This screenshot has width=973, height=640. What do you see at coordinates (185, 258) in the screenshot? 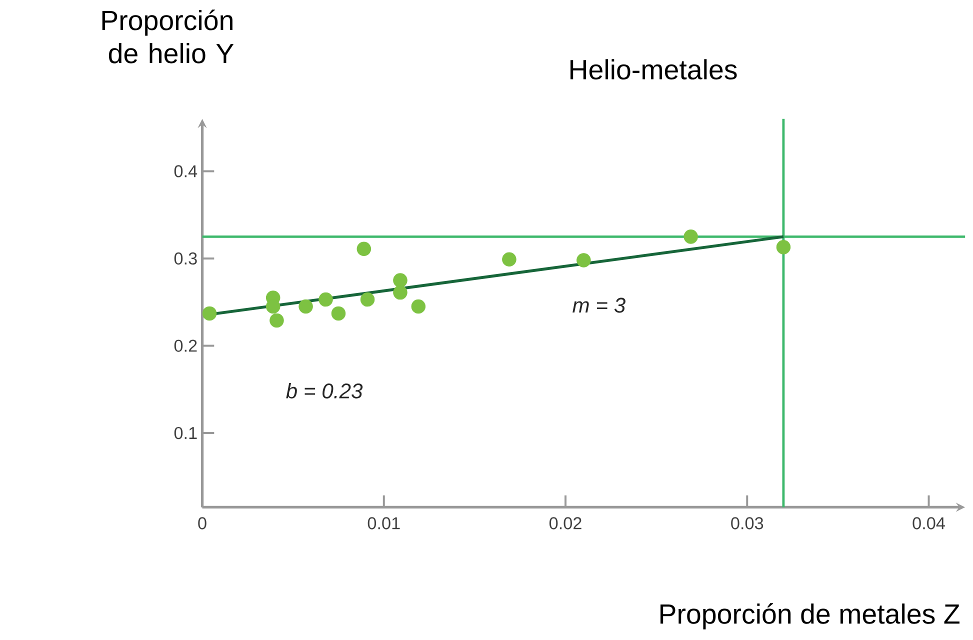
I see `y-tick-label: 0.3` at bounding box center [185, 258].